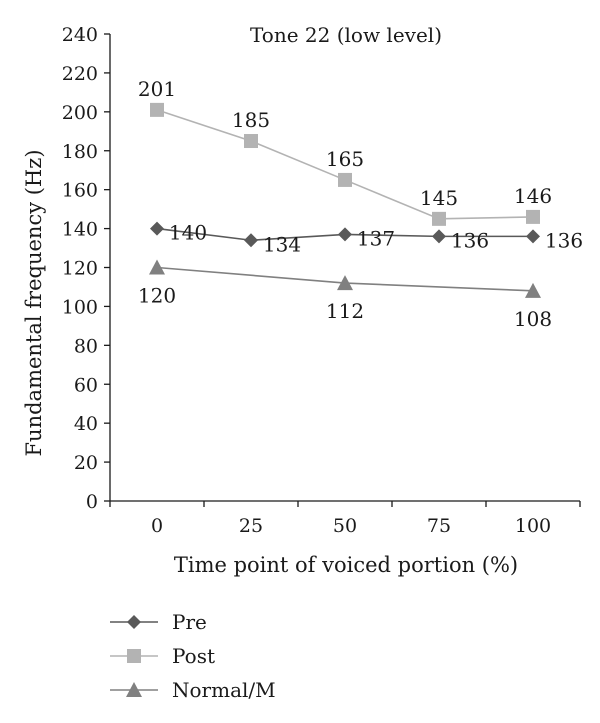 This screenshot has height=723, width=600. I want to click on y-tick-label: 60, so click(86, 385).